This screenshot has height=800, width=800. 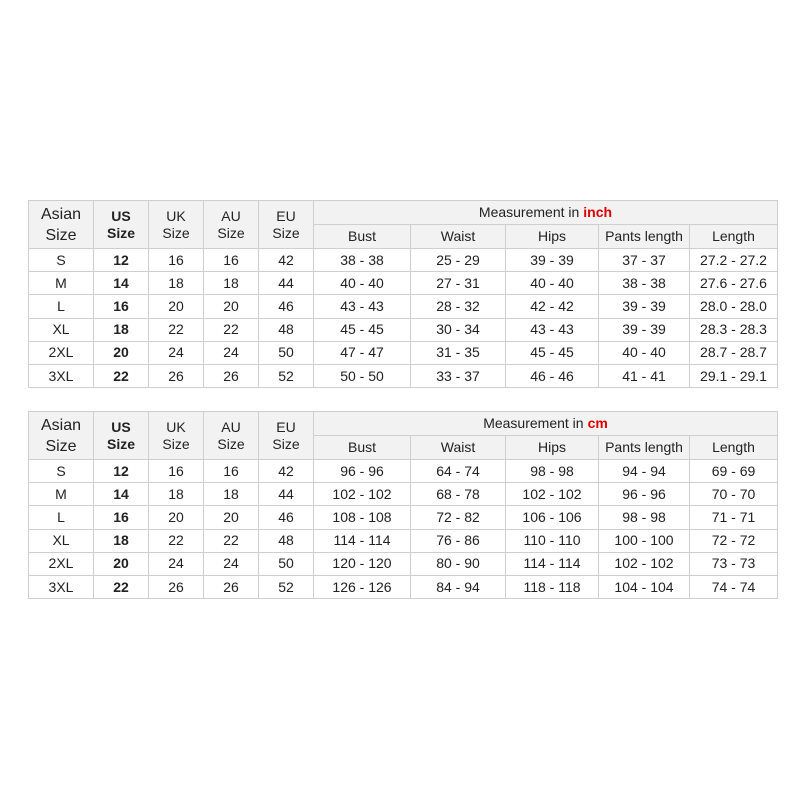 I want to click on cell-text: 70 - 70, so click(x=733, y=493).